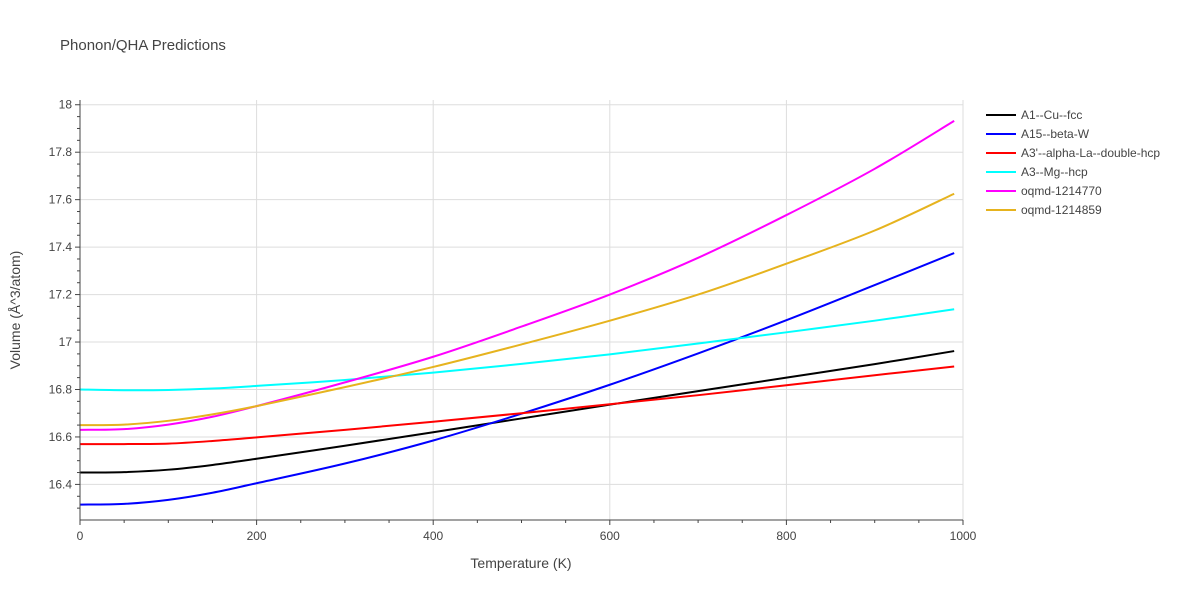 This screenshot has height=600, width=1200. Describe the element at coordinates (61, 247) in the screenshot. I see `y-tick-label: 17.4` at that location.